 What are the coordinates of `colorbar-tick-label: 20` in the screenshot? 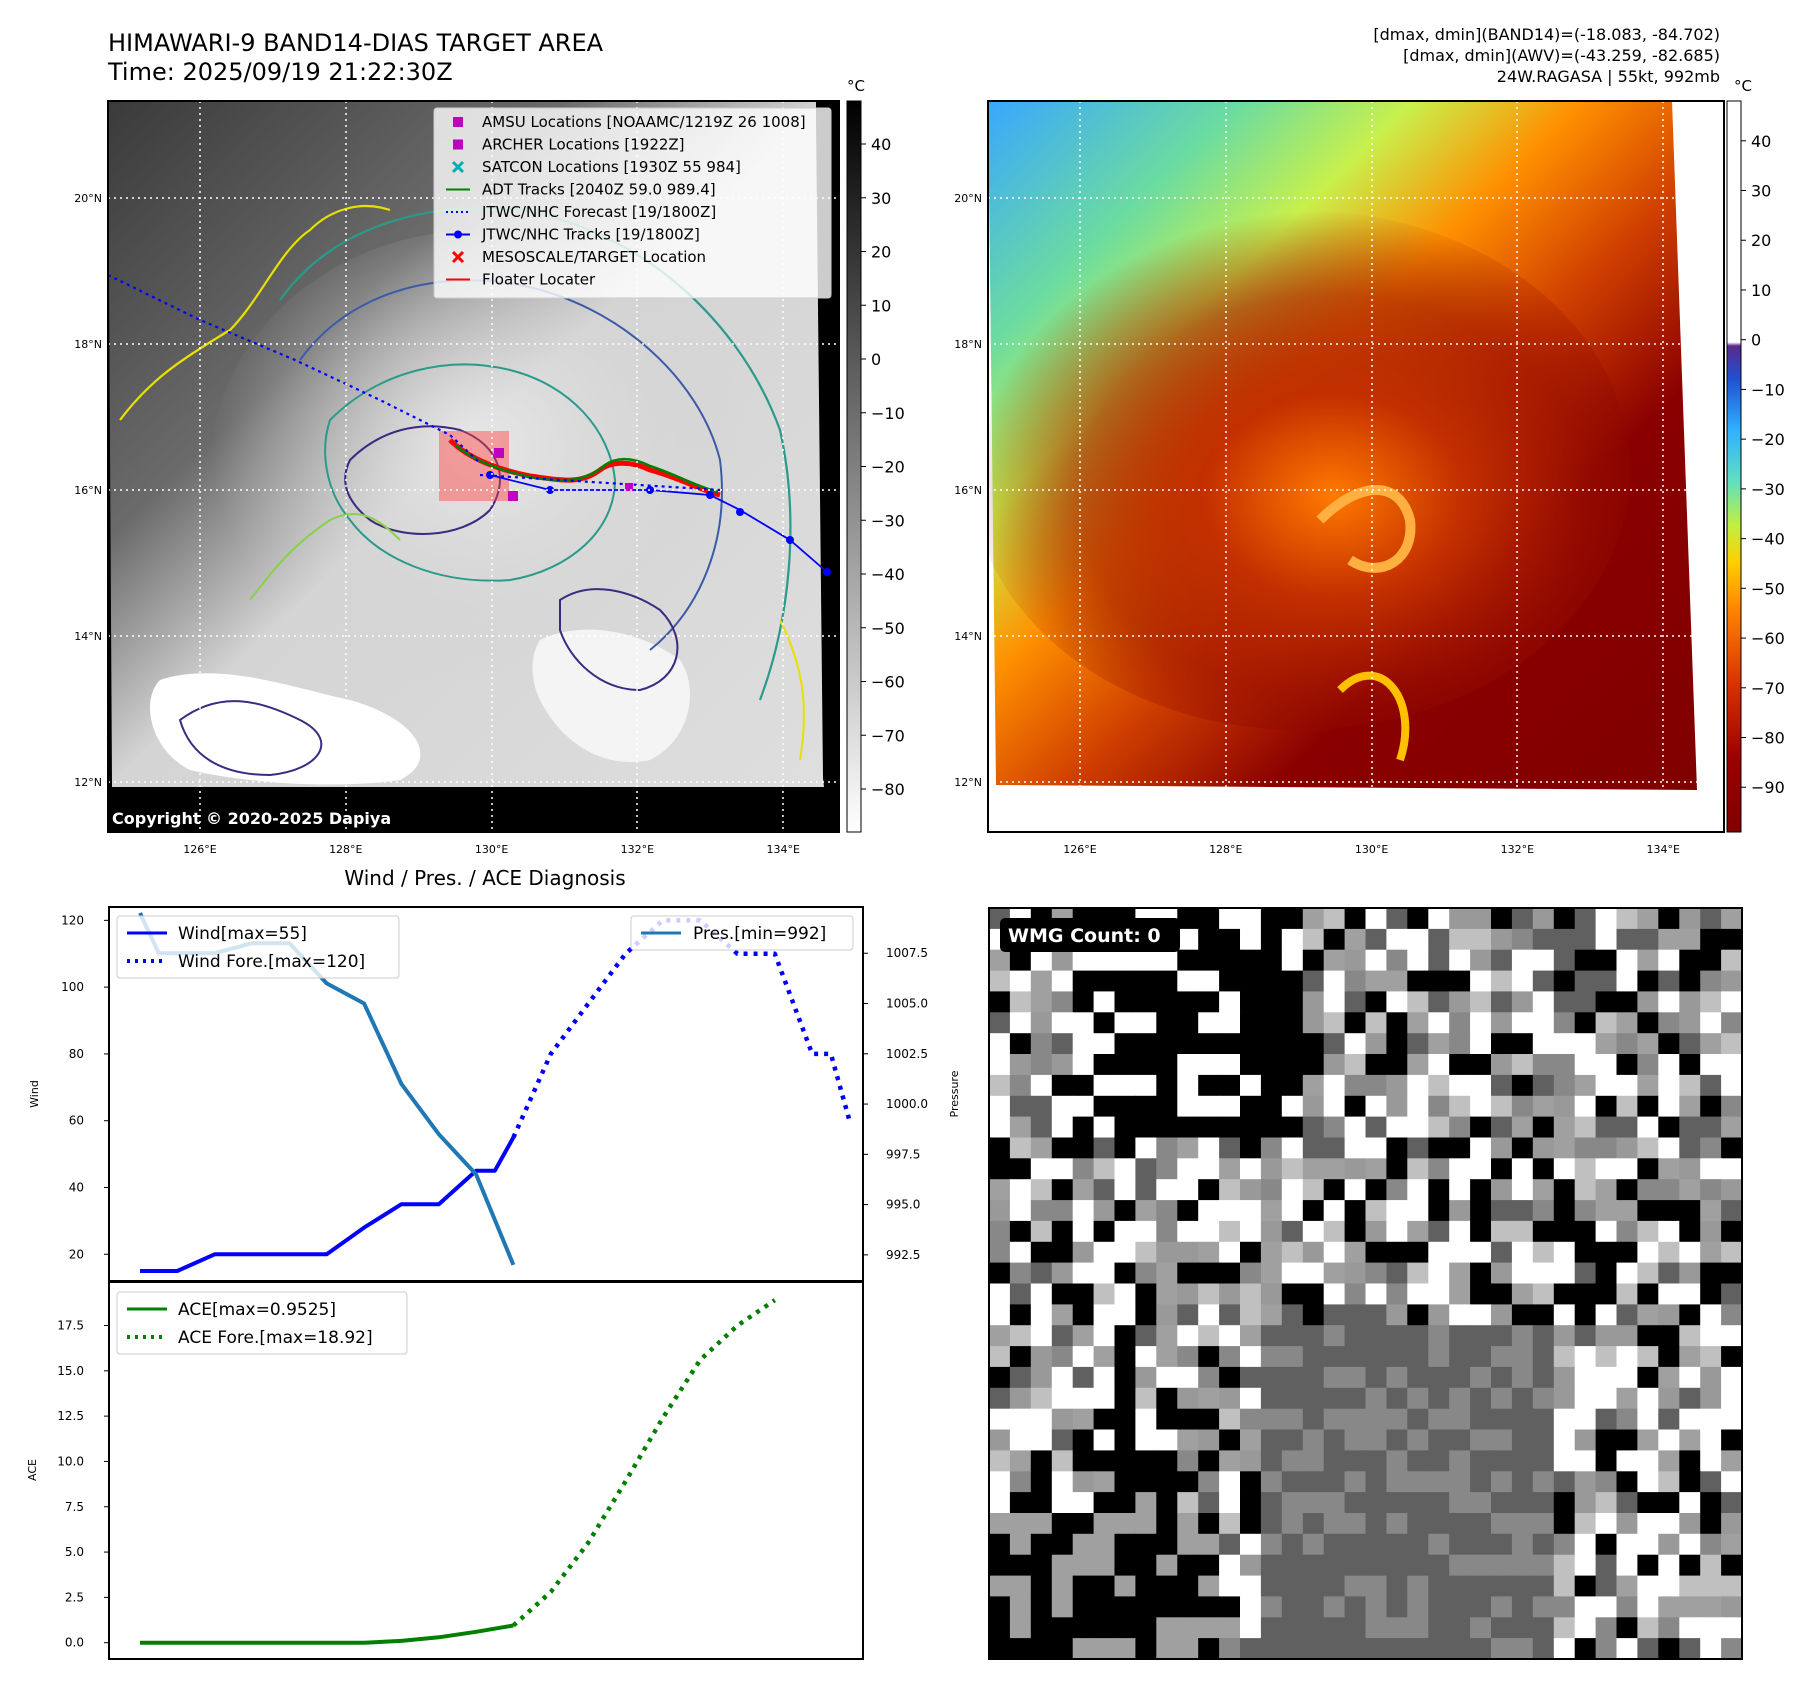 It's located at (1761, 240).